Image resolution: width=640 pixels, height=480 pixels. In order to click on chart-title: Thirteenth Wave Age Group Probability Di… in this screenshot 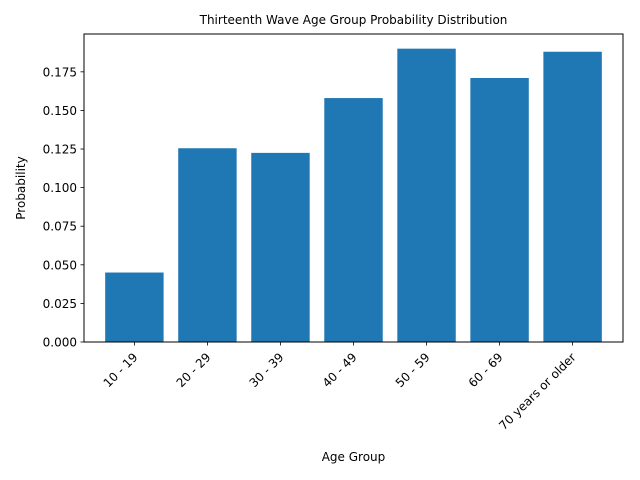, I will do `click(353, 20)`.